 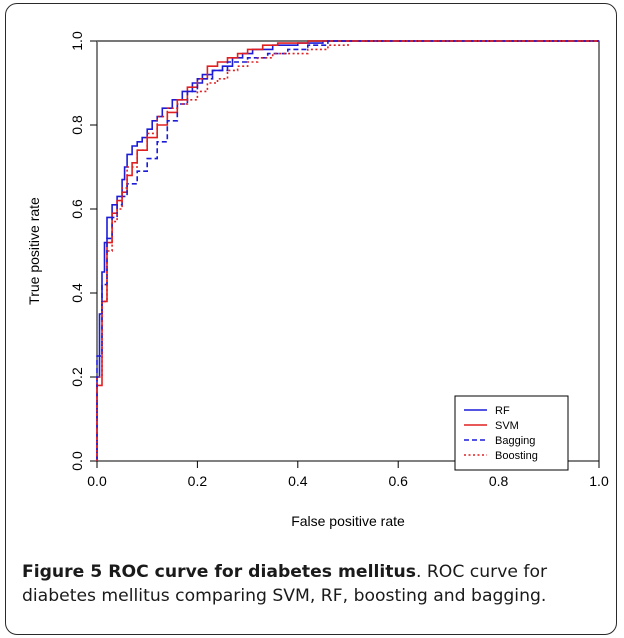 I want to click on legend-label: Boosting, so click(x=516, y=456).